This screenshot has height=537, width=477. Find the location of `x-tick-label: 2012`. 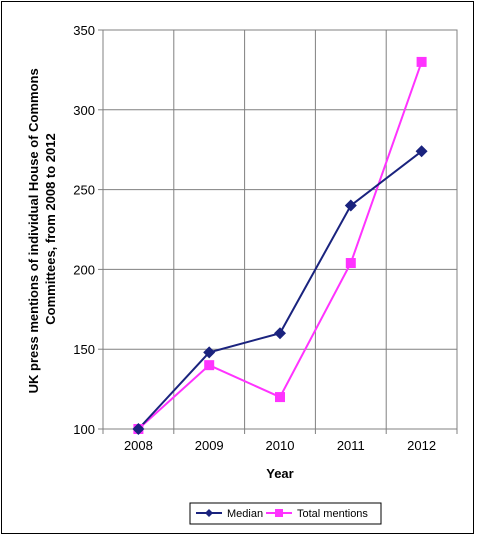

x-tick-label: 2012 is located at coordinates (421, 445).